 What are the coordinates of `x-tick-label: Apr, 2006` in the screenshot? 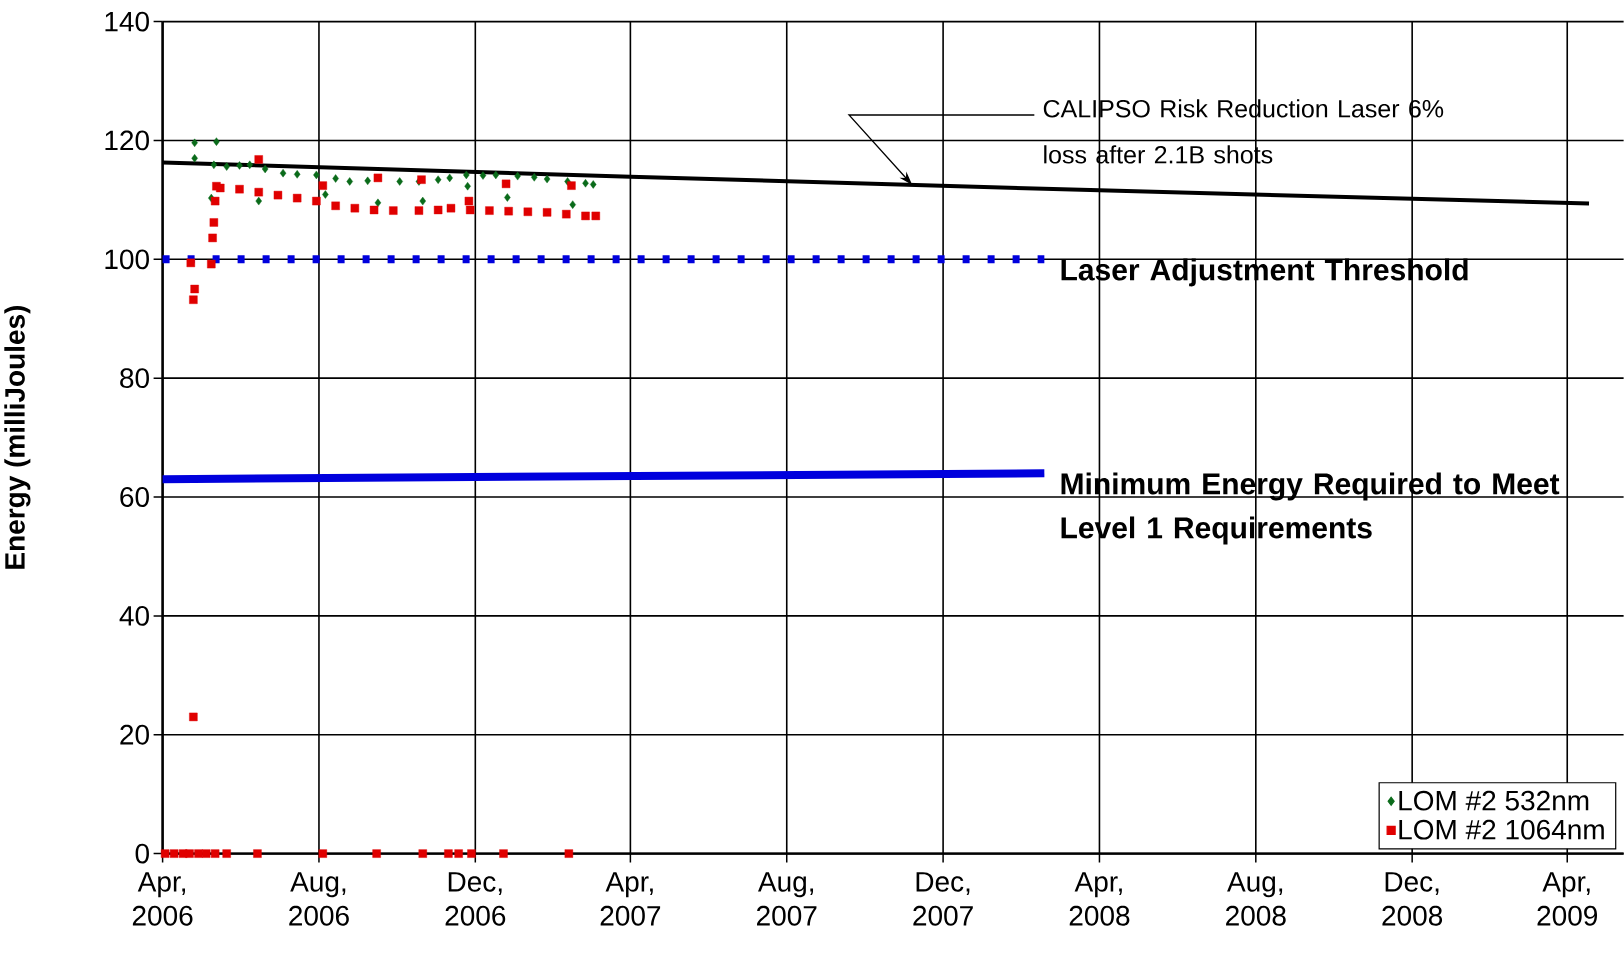 It's located at (162, 899).